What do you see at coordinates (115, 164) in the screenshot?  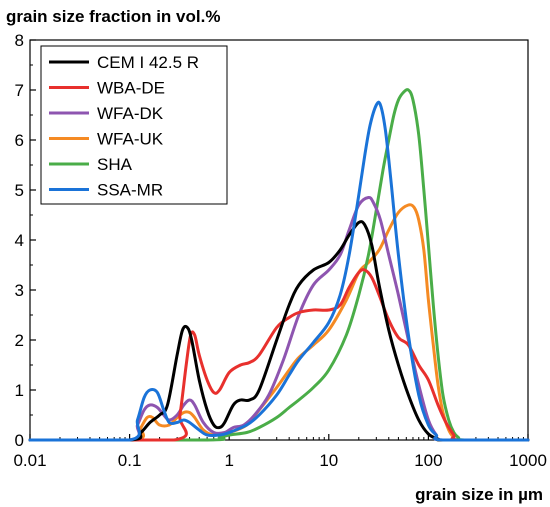 I see `legend-label: SHA` at bounding box center [115, 164].